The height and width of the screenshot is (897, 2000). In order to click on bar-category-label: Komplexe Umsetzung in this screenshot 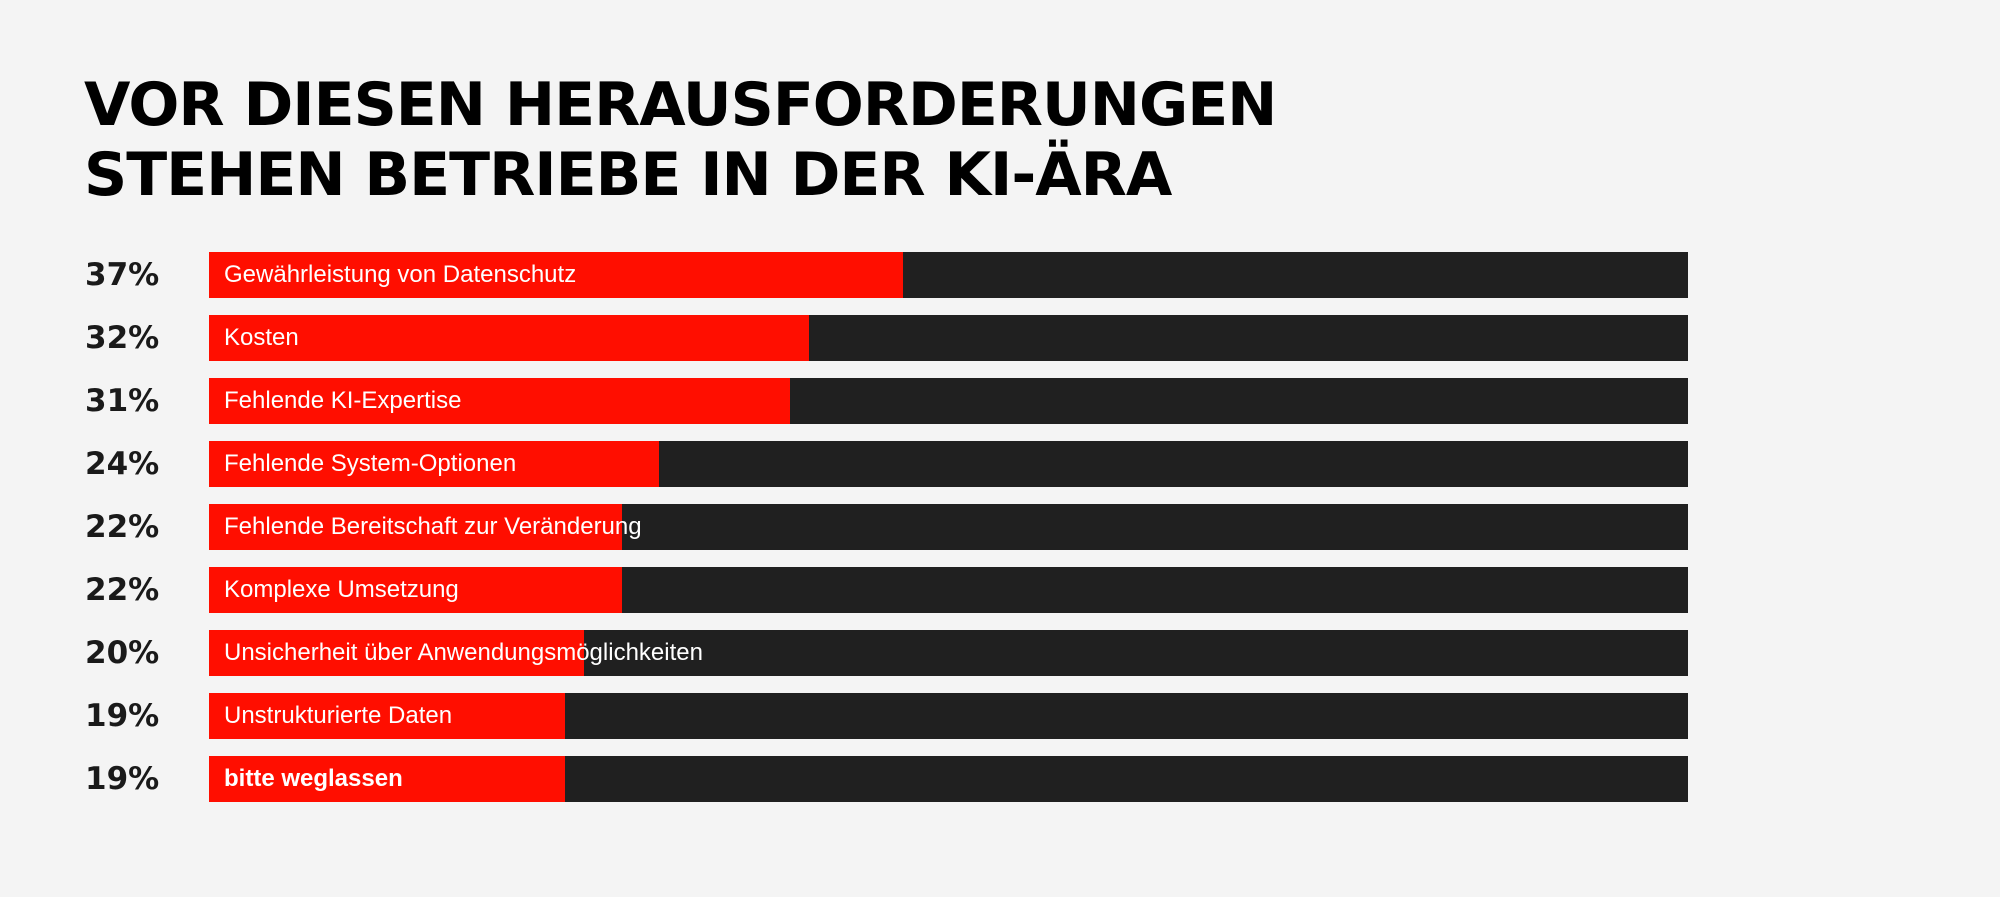, I will do `click(341, 589)`.